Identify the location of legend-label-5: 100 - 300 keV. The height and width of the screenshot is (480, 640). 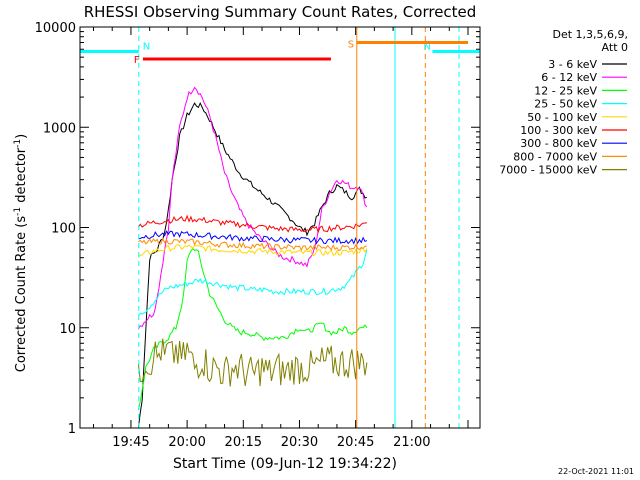
(558, 130).